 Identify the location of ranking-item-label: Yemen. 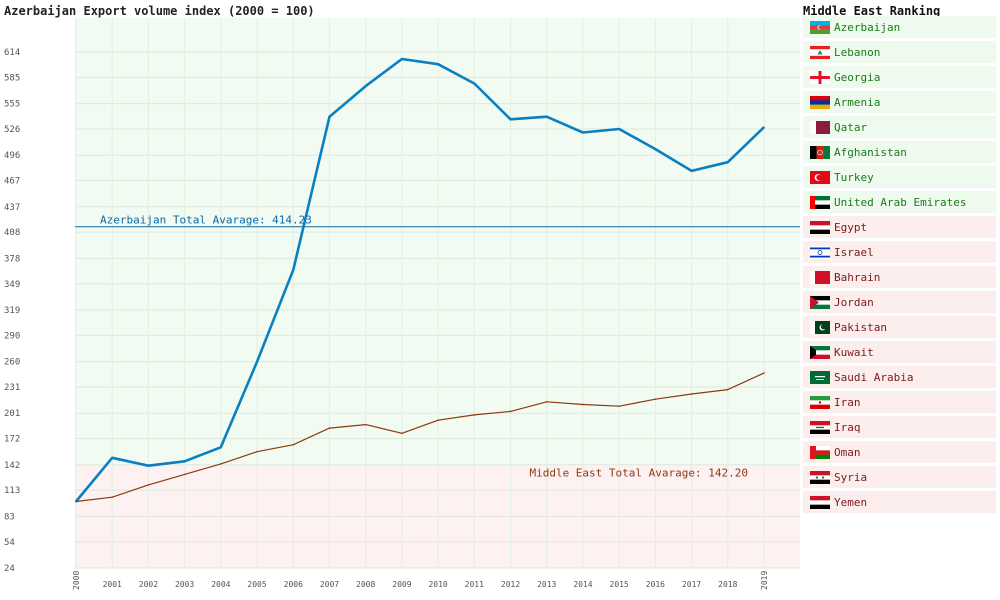
(851, 502).